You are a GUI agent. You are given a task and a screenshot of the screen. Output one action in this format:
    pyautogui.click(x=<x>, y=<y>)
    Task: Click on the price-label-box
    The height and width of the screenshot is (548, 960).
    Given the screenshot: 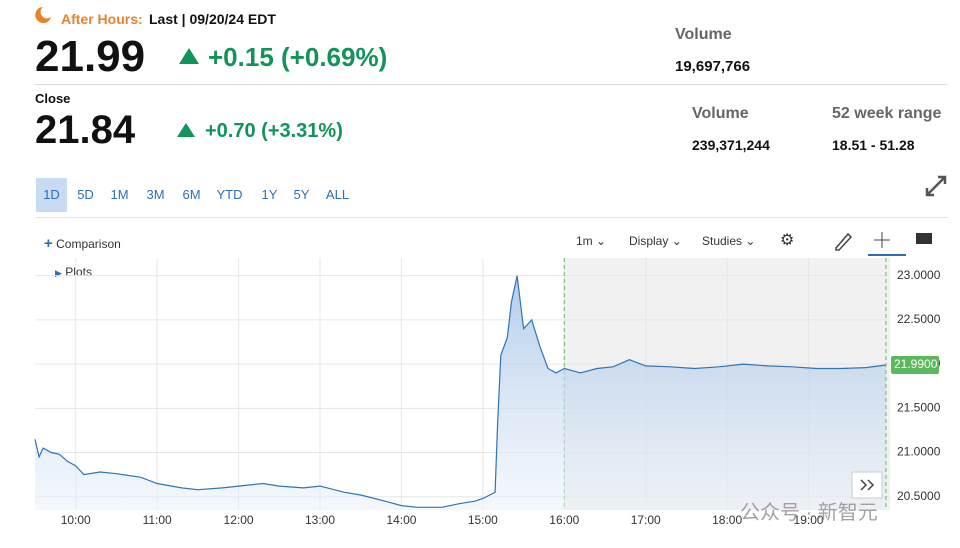 What is the action you would take?
    pyautogui.click(x=915, y=364)
    